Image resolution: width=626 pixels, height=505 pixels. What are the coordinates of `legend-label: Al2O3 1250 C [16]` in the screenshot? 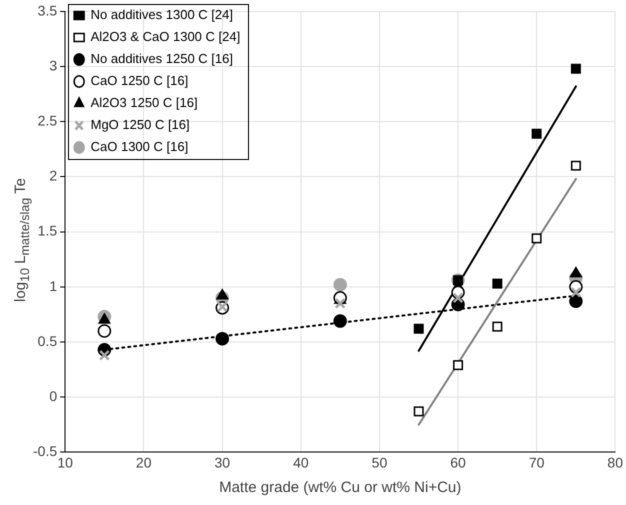 It's located at (144, 102).